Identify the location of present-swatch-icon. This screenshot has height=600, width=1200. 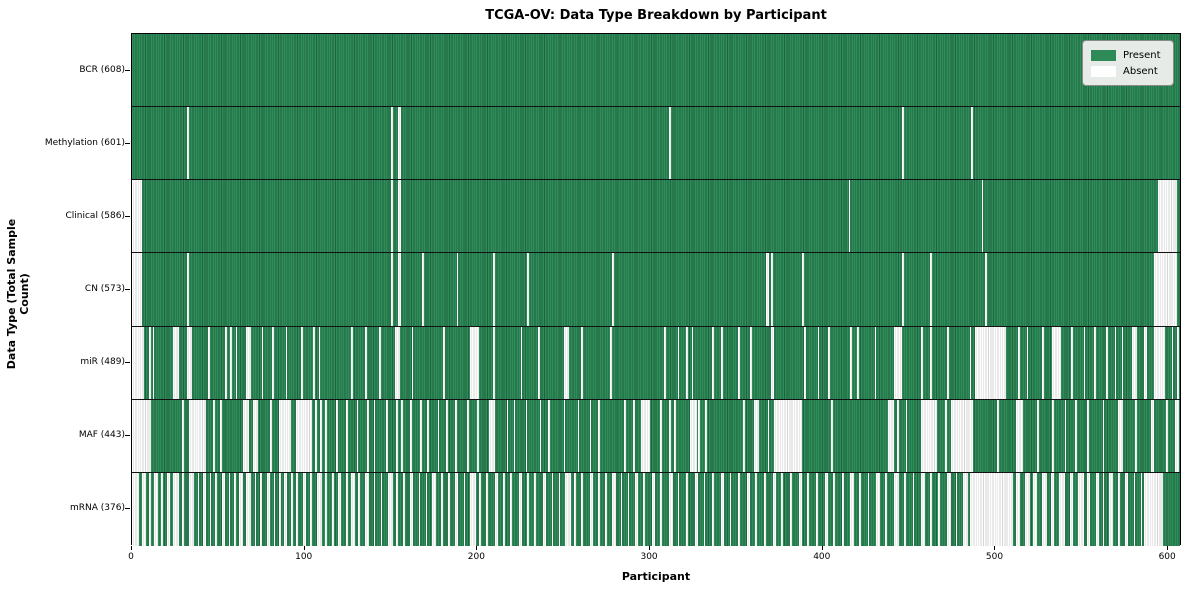
(1103, 55).